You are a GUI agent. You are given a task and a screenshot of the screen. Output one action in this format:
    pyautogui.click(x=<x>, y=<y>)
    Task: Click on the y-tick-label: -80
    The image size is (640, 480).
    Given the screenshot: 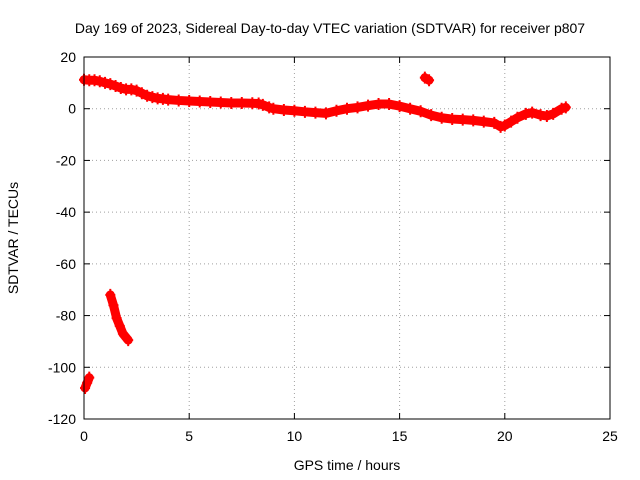 What is the action you would take?
    pyautogui.click(x=66, y=316)
    